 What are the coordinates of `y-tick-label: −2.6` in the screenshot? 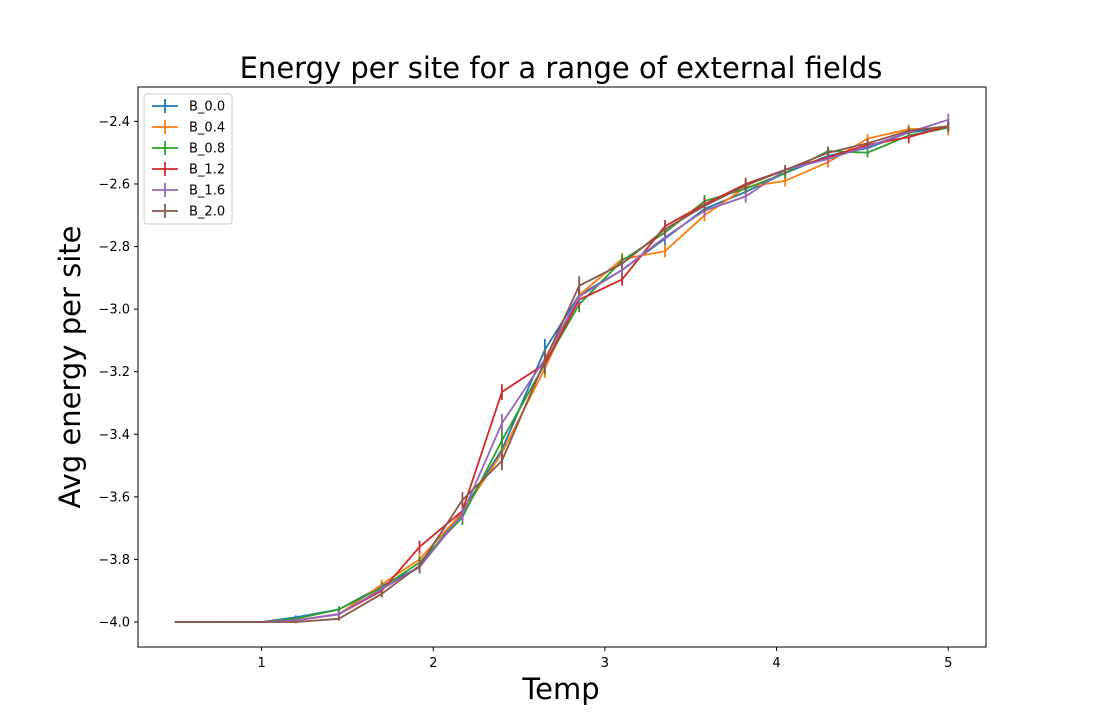 It's located at (114, 184).